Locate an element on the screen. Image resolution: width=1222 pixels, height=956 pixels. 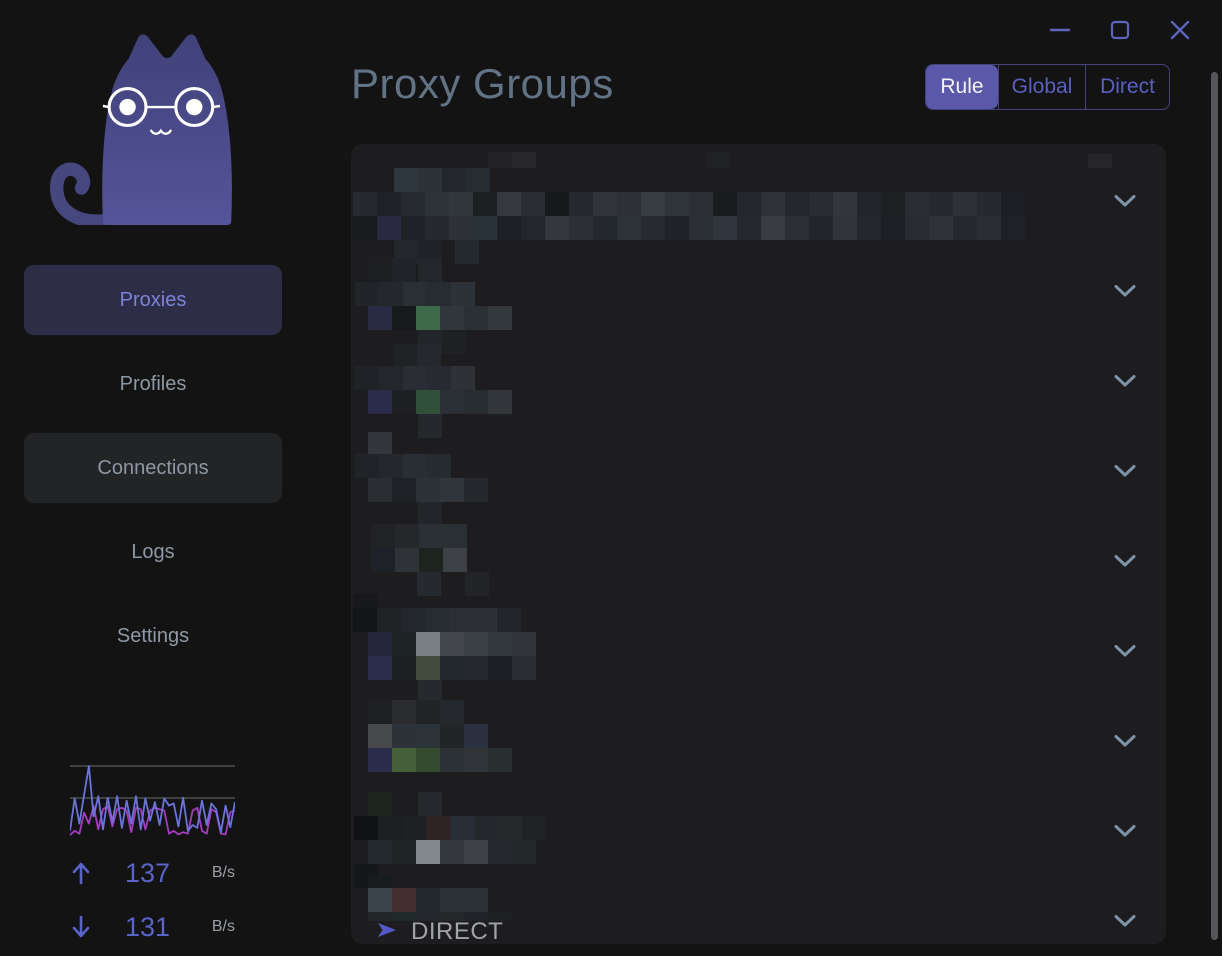
proxy-item-direct: DIRECT is located at coordinates (439, 931).